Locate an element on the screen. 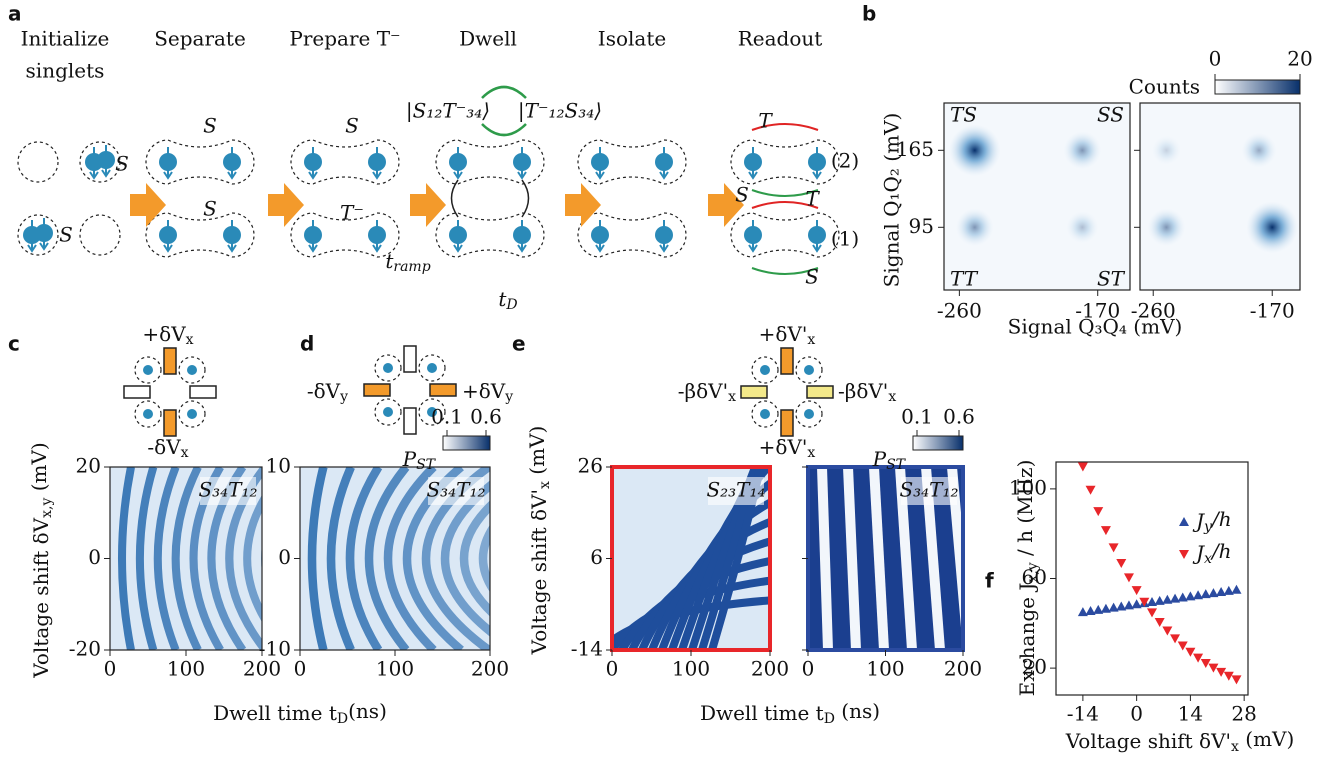 This screenshot has width=1344, height=762. y-axis-label-part: x,y is located at coordinates (47, 508).